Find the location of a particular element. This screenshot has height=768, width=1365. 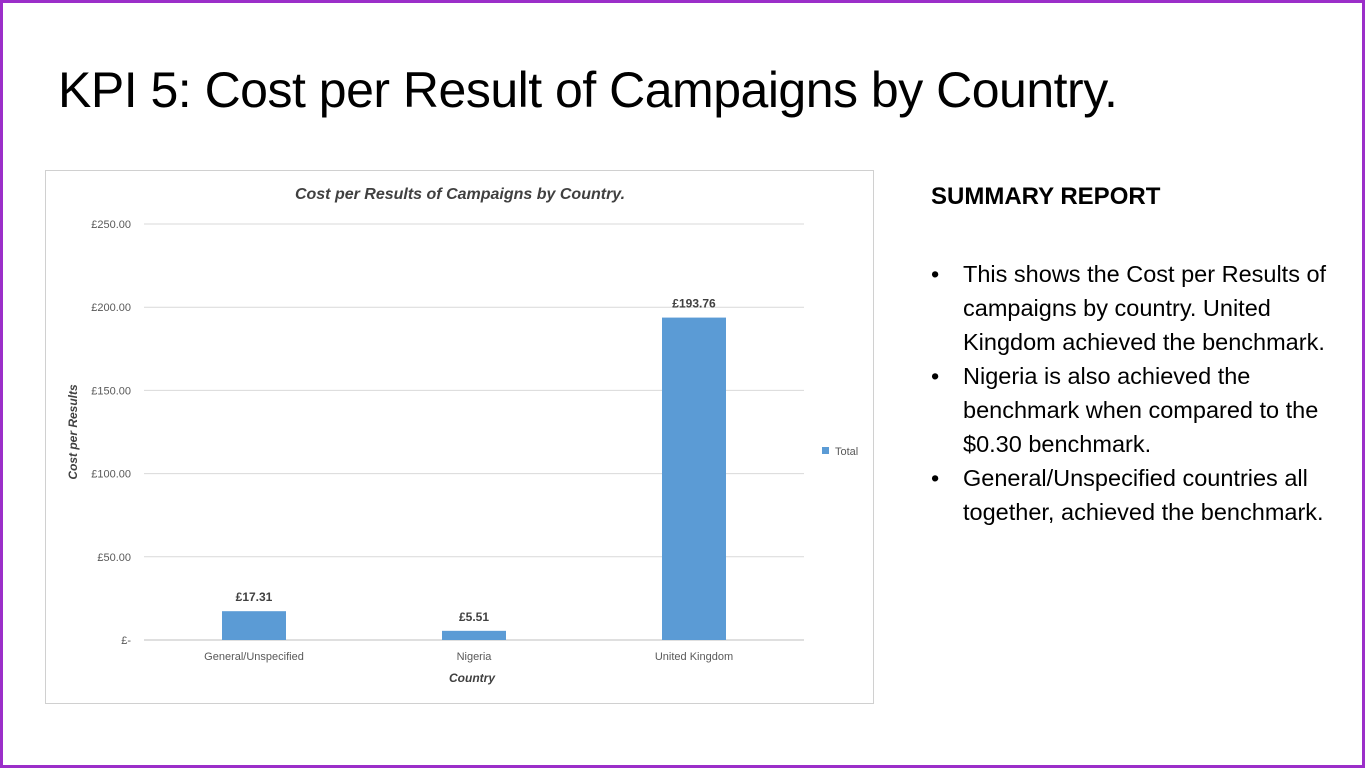

y-tick-label: £250.00 is located at coordinates (111, 225).